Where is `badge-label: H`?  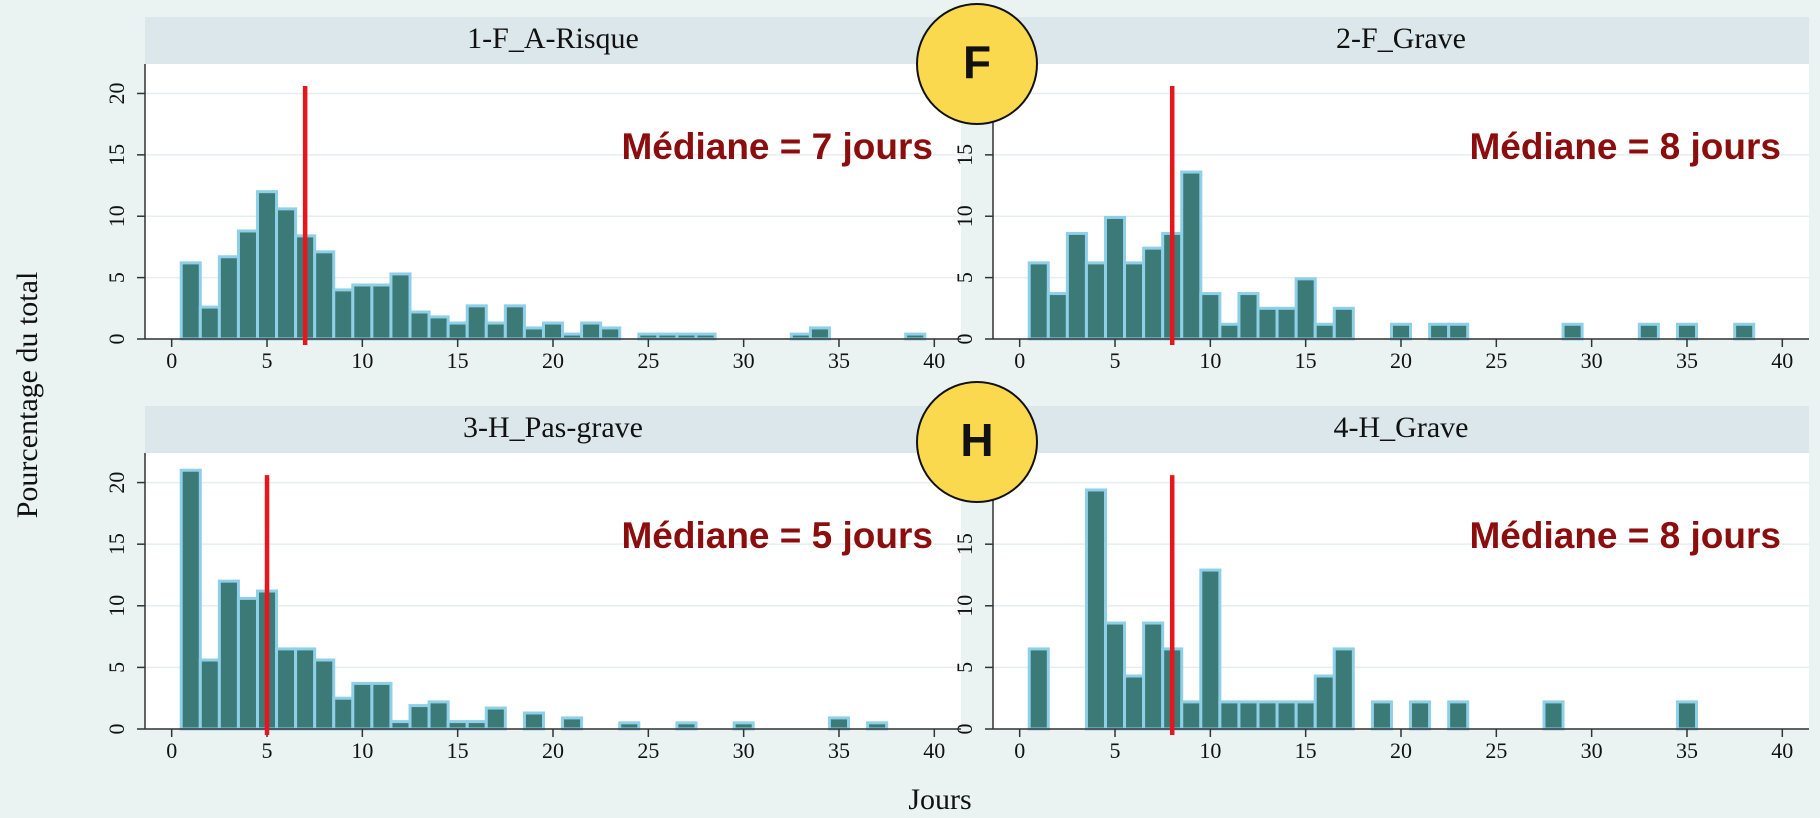
badge-label: H is located at coordinates (976, 440).